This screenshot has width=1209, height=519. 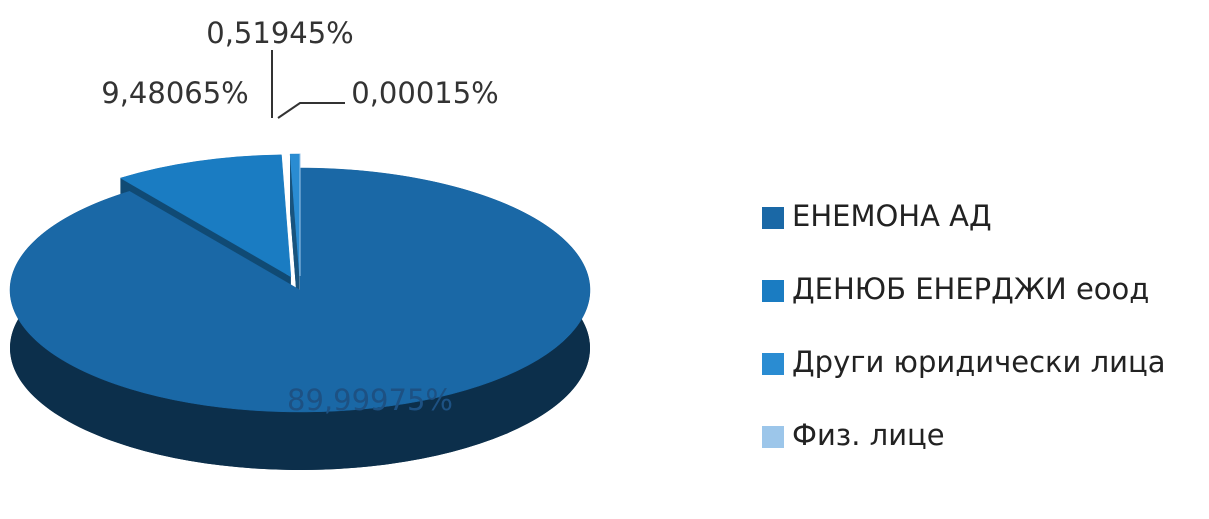 What do you see at coordinates (174, 93) in the screenshot?
I see `data-label: 9,48065%` at bounding box center [174, 93].